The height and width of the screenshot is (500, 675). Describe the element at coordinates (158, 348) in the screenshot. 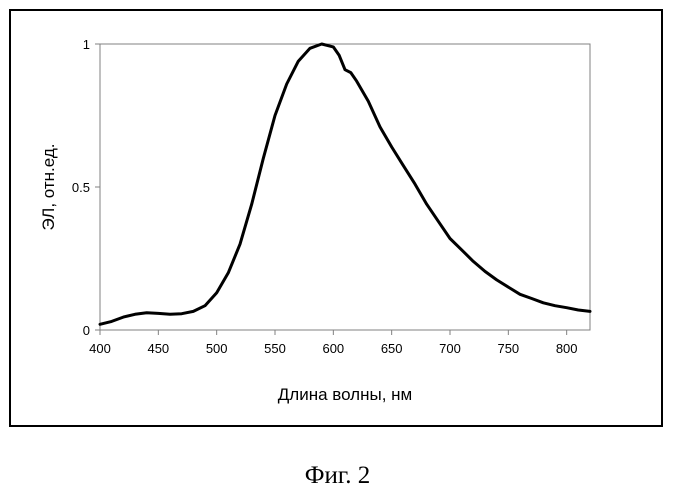

I see `x-tick-label: 450` at that location.